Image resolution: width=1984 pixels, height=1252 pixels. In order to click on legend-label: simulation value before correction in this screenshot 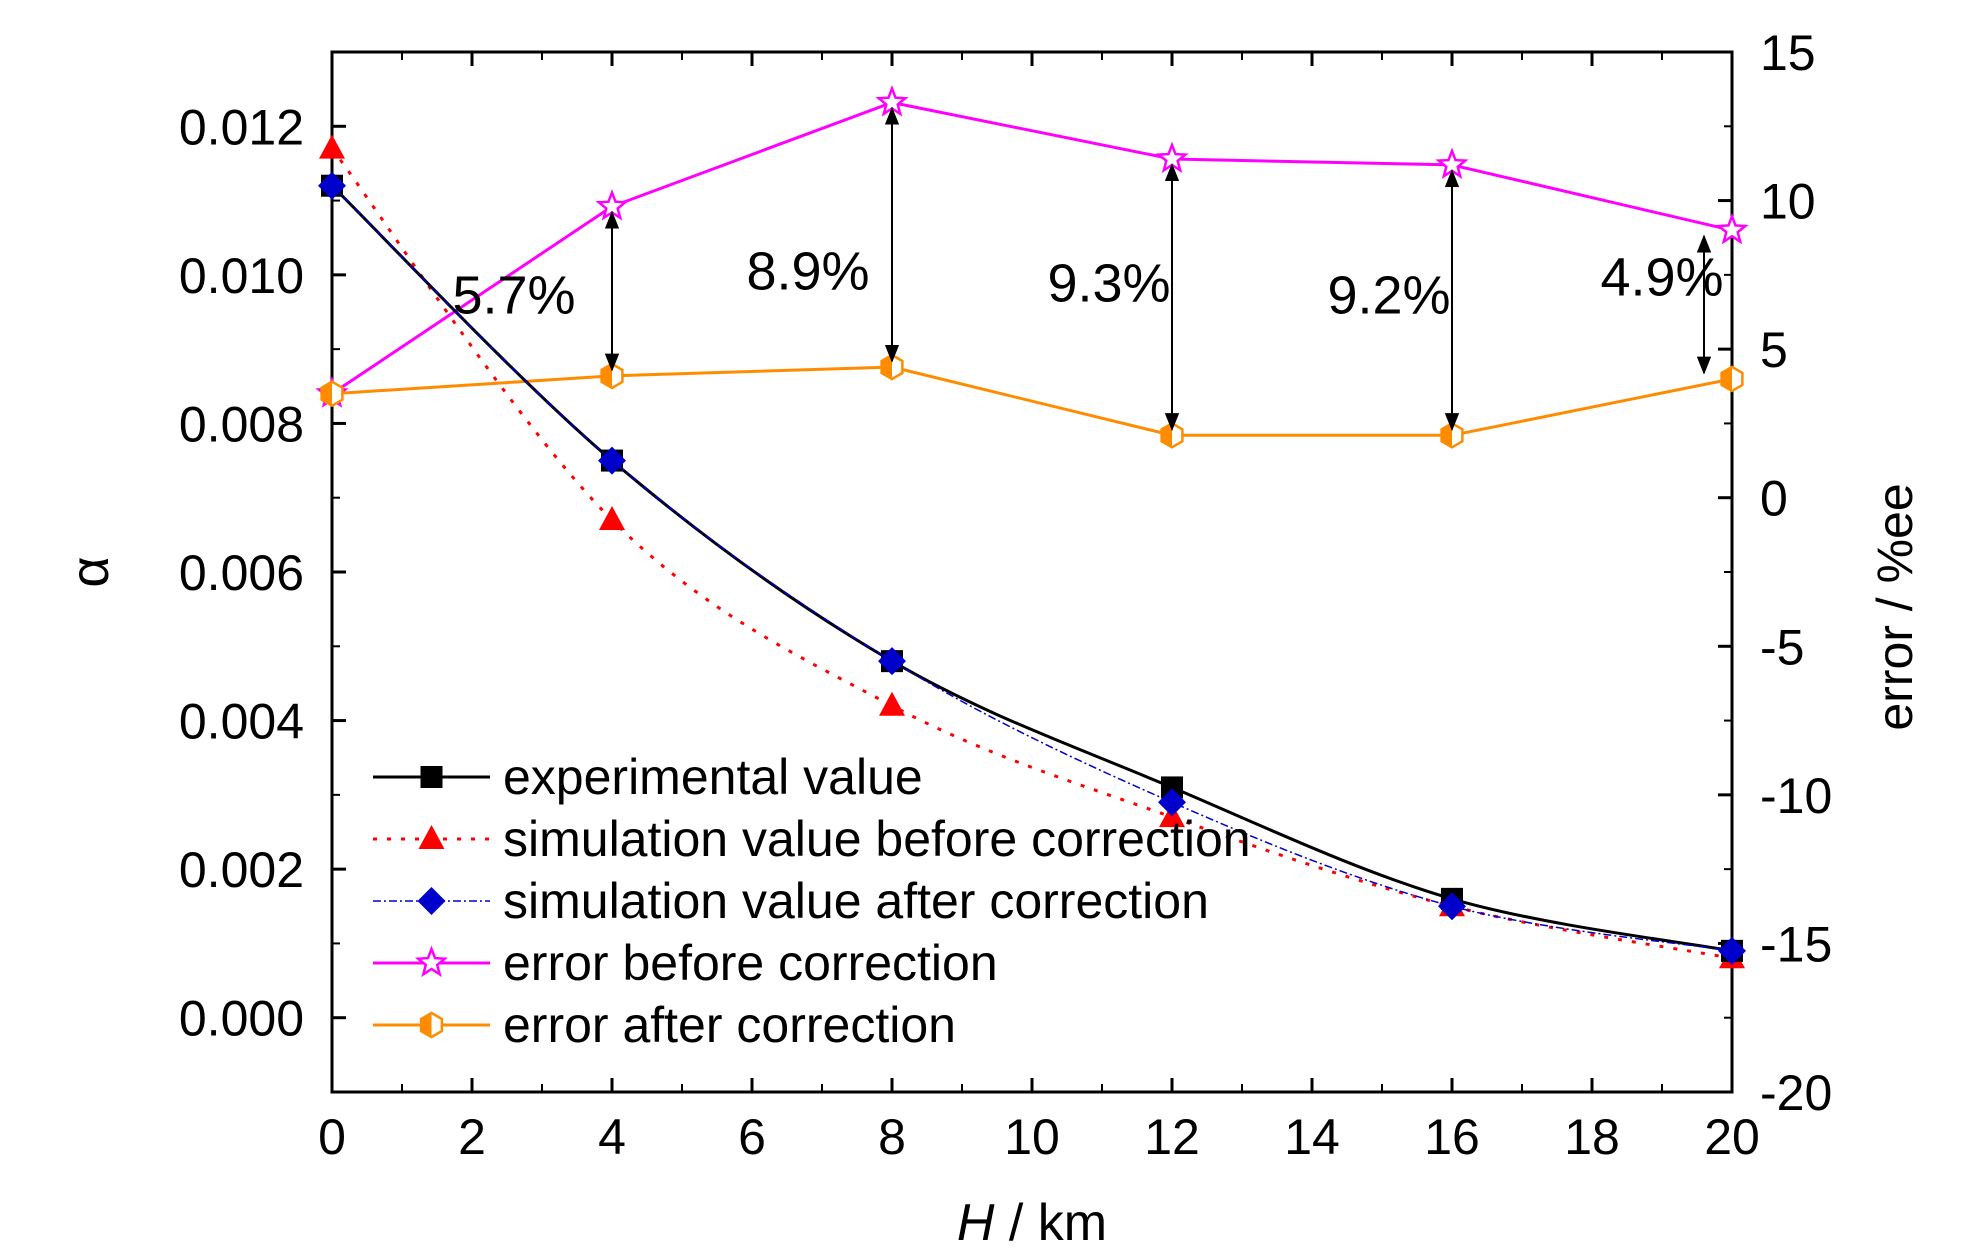, I will do `click(877, 839)`.